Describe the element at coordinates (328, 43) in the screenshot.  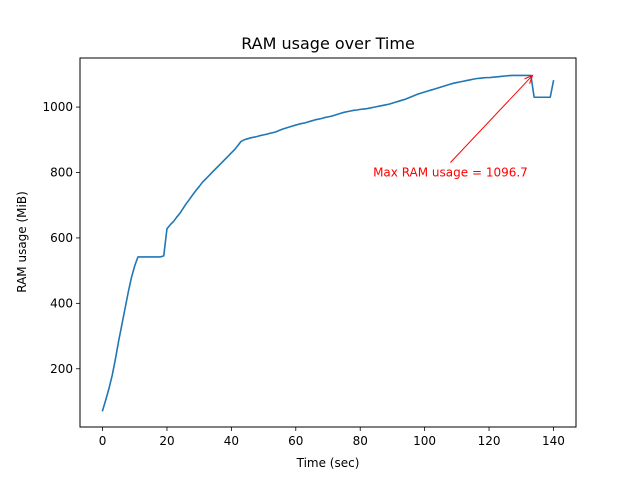
I see `chart-title: RAM usage over Time` at that location.